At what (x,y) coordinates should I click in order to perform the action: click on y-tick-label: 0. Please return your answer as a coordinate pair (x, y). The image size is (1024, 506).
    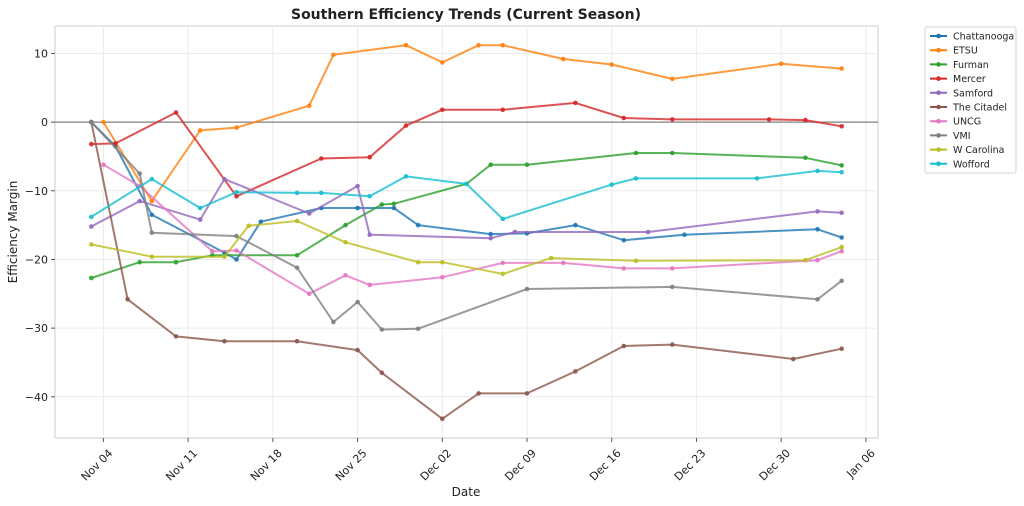
    Looking at the image, I should click on (44, 122).